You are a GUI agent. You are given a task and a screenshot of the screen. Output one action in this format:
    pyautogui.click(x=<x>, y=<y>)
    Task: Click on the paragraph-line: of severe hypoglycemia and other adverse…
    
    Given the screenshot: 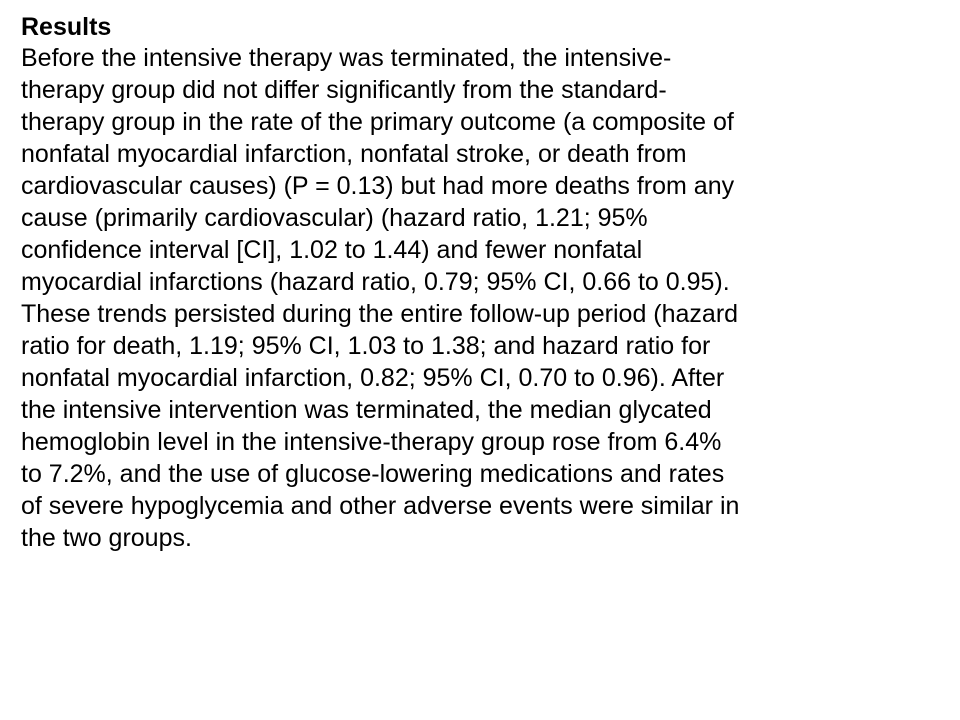 What is the action you would take?
    pyautogui.click(x=380, y=506)
    